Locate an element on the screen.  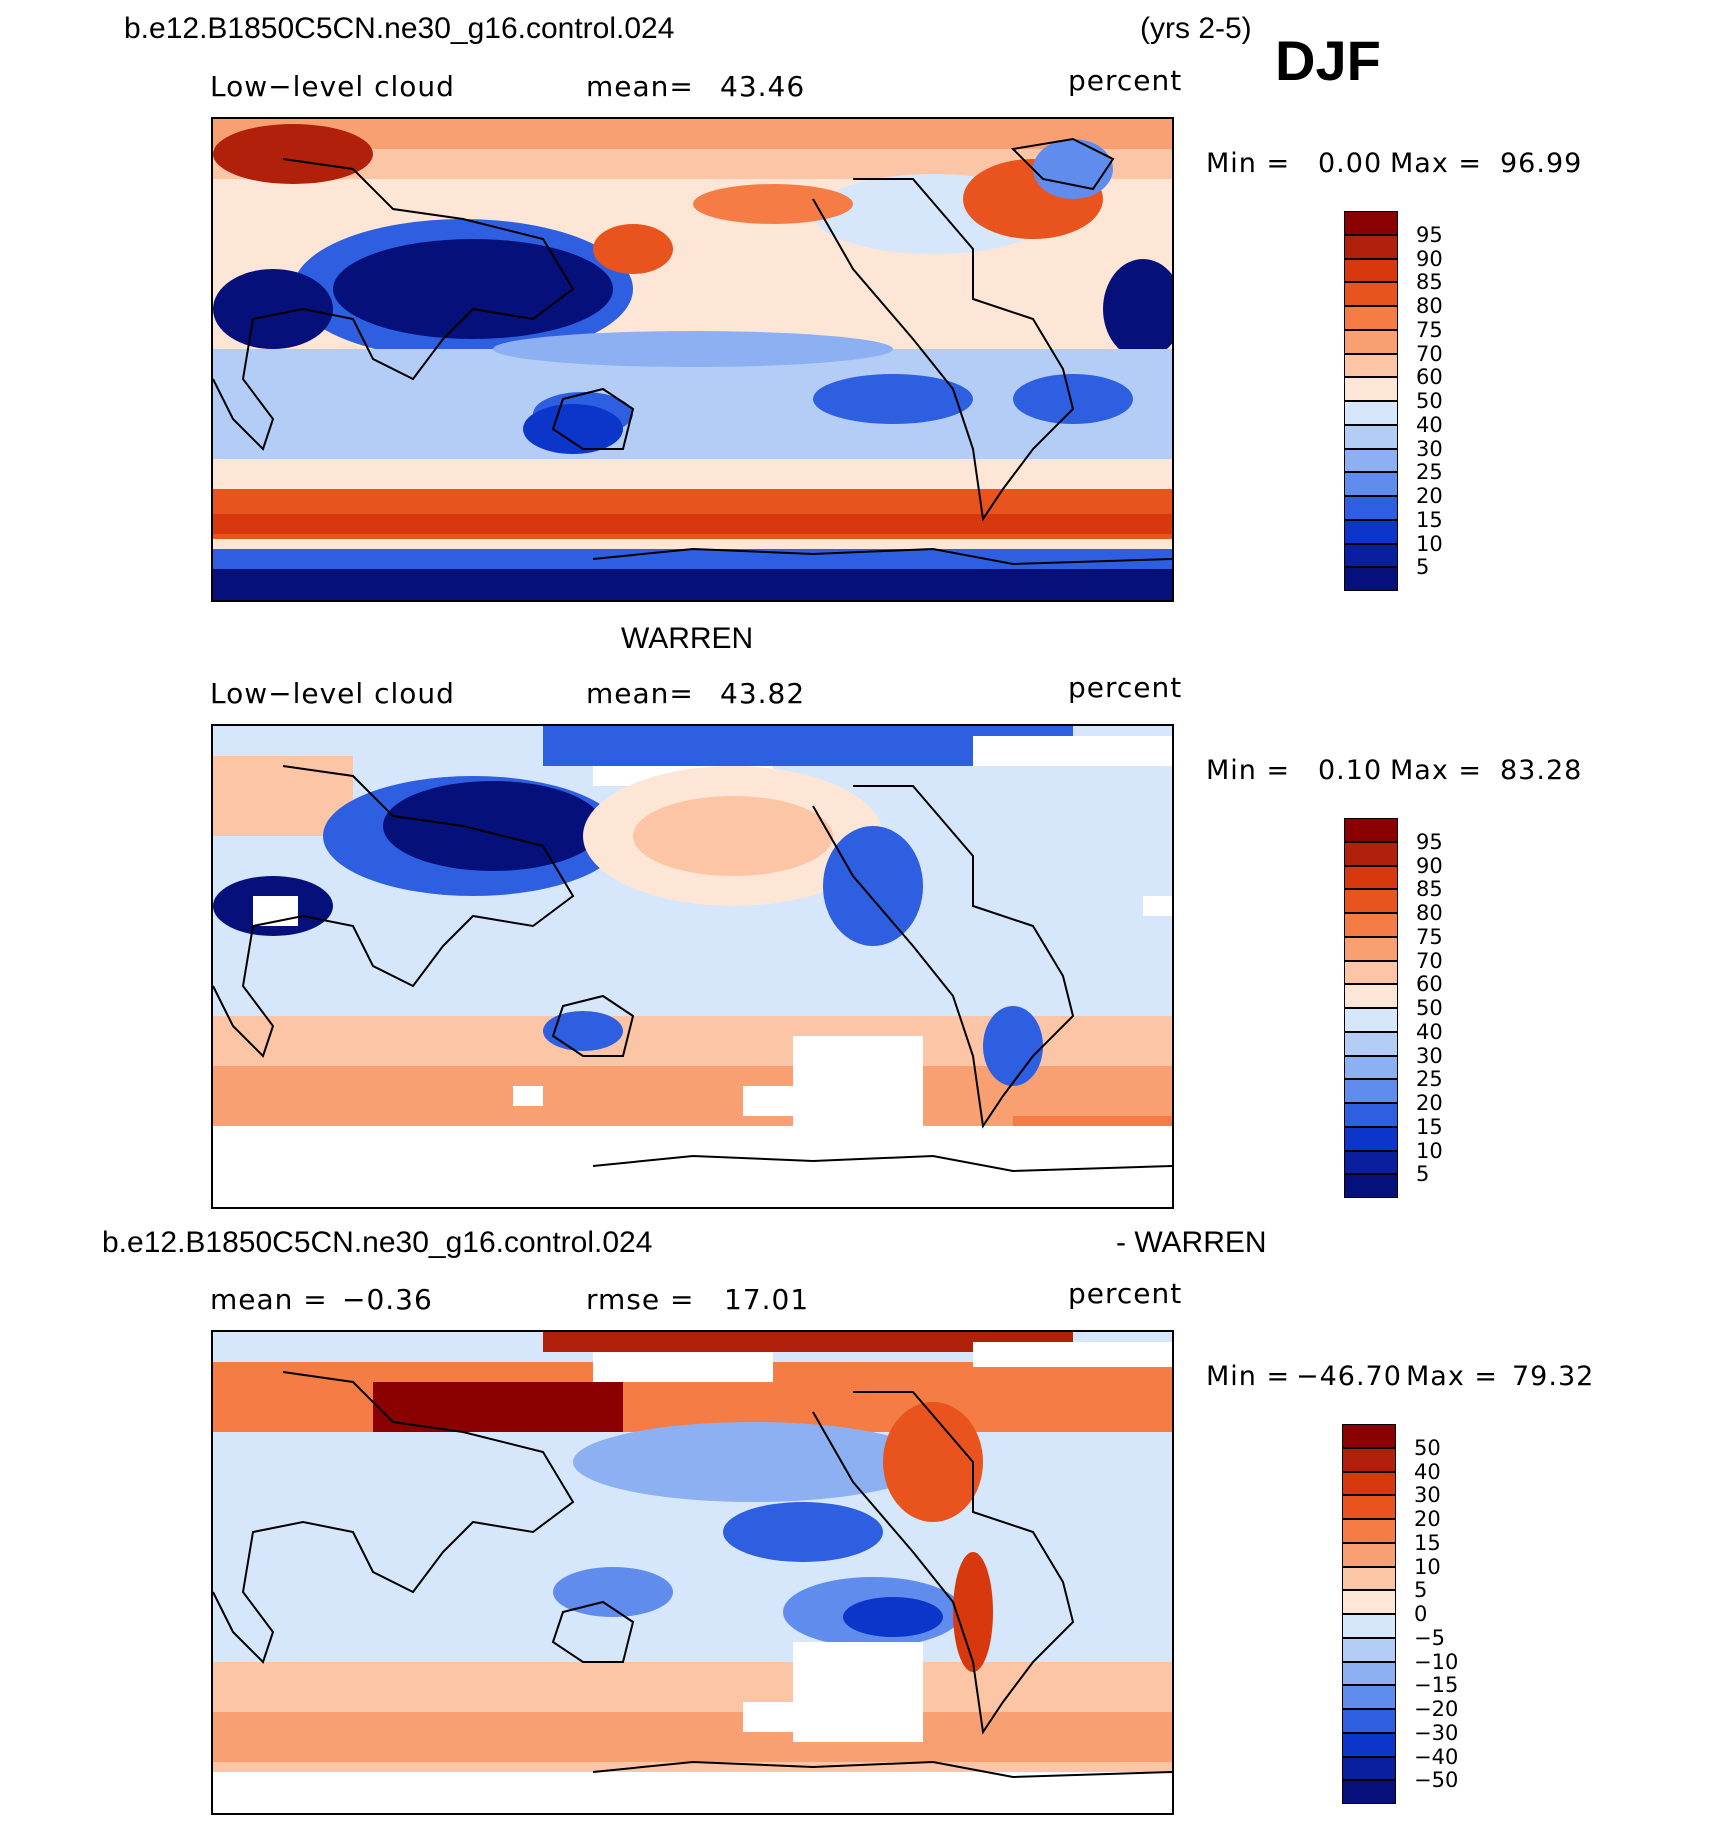
panel1-units: percent is located at coordinates (1125, 80).